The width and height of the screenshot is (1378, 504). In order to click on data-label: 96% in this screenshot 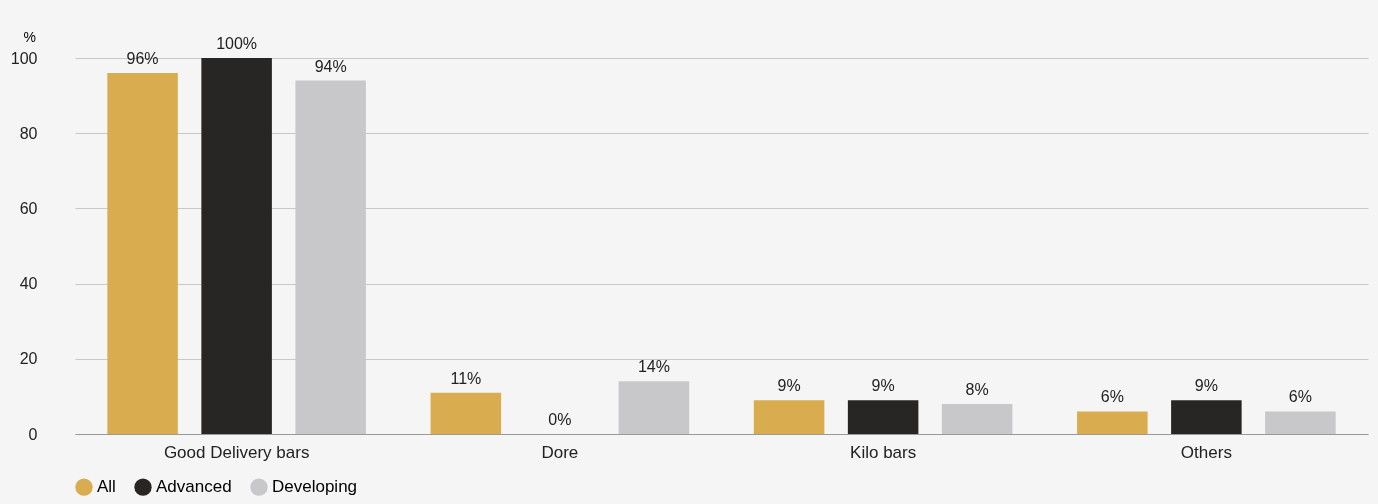, I will do `click(142, 59)`.